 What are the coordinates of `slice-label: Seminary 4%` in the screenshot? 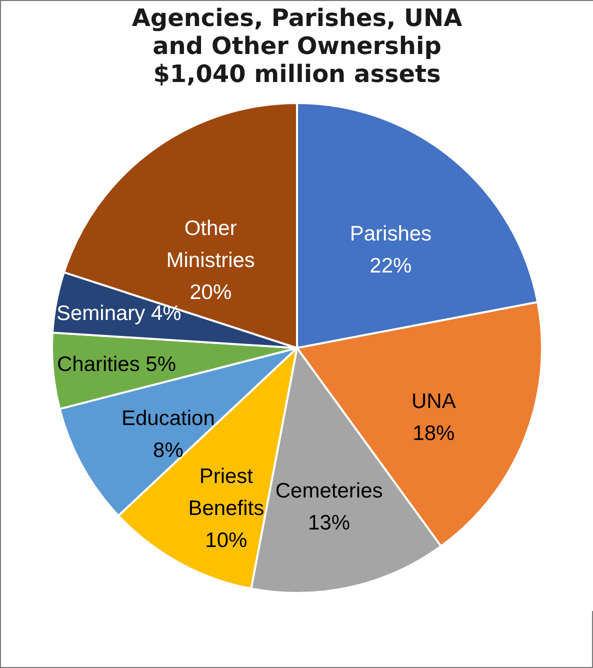 It's located at (119, 314).